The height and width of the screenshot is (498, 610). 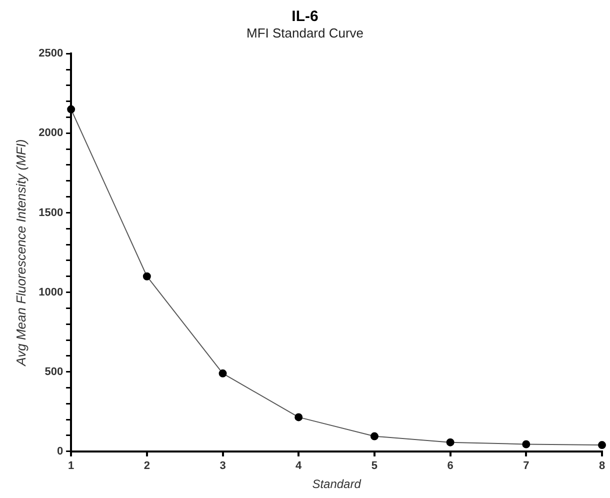 I want to click on y-tick-label: 1500, so click(x=51, y=212).